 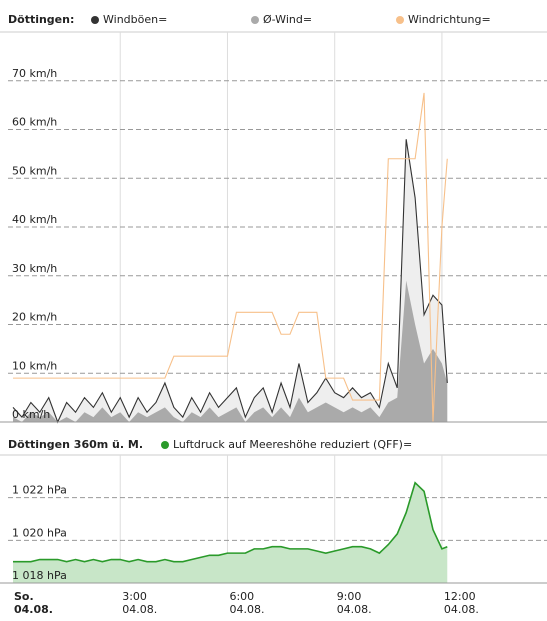 What do you see at coordinates (24, 596) in the screenshot?
I see `x-tick-label: So.` at bounding box center [24, 596].